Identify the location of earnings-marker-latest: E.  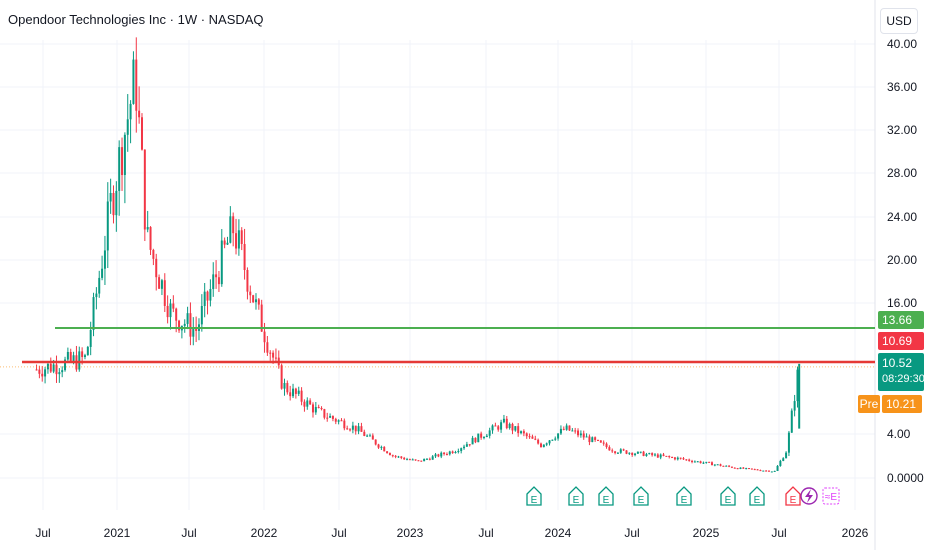
(793, 496).